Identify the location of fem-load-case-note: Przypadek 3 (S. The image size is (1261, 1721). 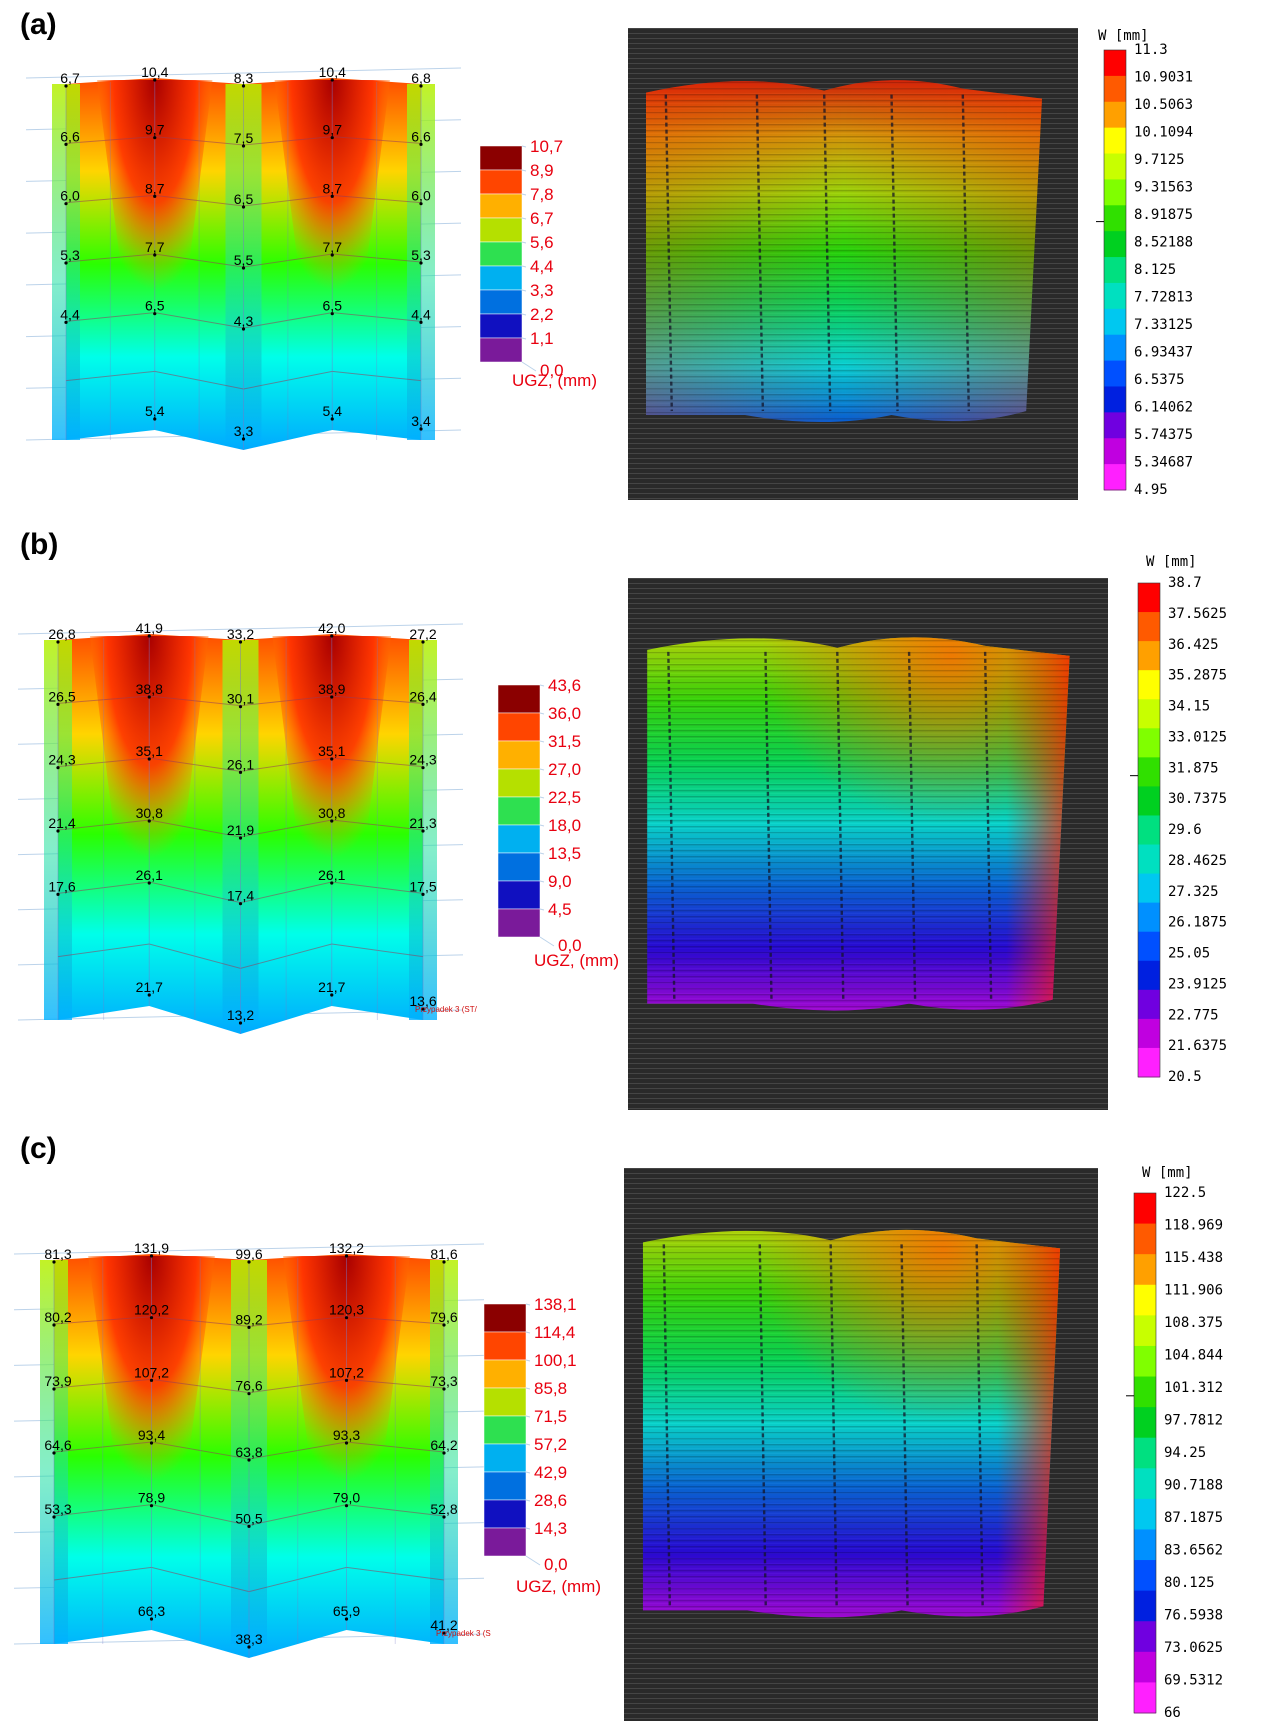
(463, 1633).